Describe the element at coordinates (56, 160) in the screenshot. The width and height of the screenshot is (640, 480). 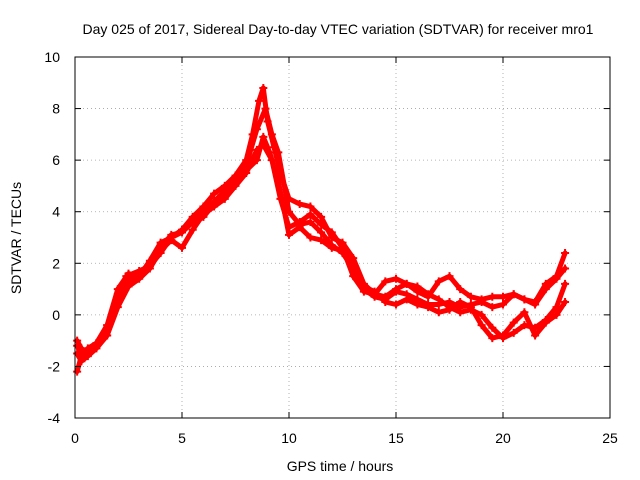
I see `y-tick-label: 6` at that location.